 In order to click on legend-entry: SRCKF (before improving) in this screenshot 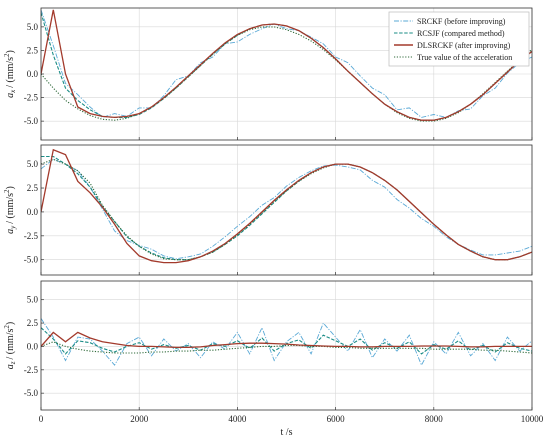, I will do `click(461, 21)`.